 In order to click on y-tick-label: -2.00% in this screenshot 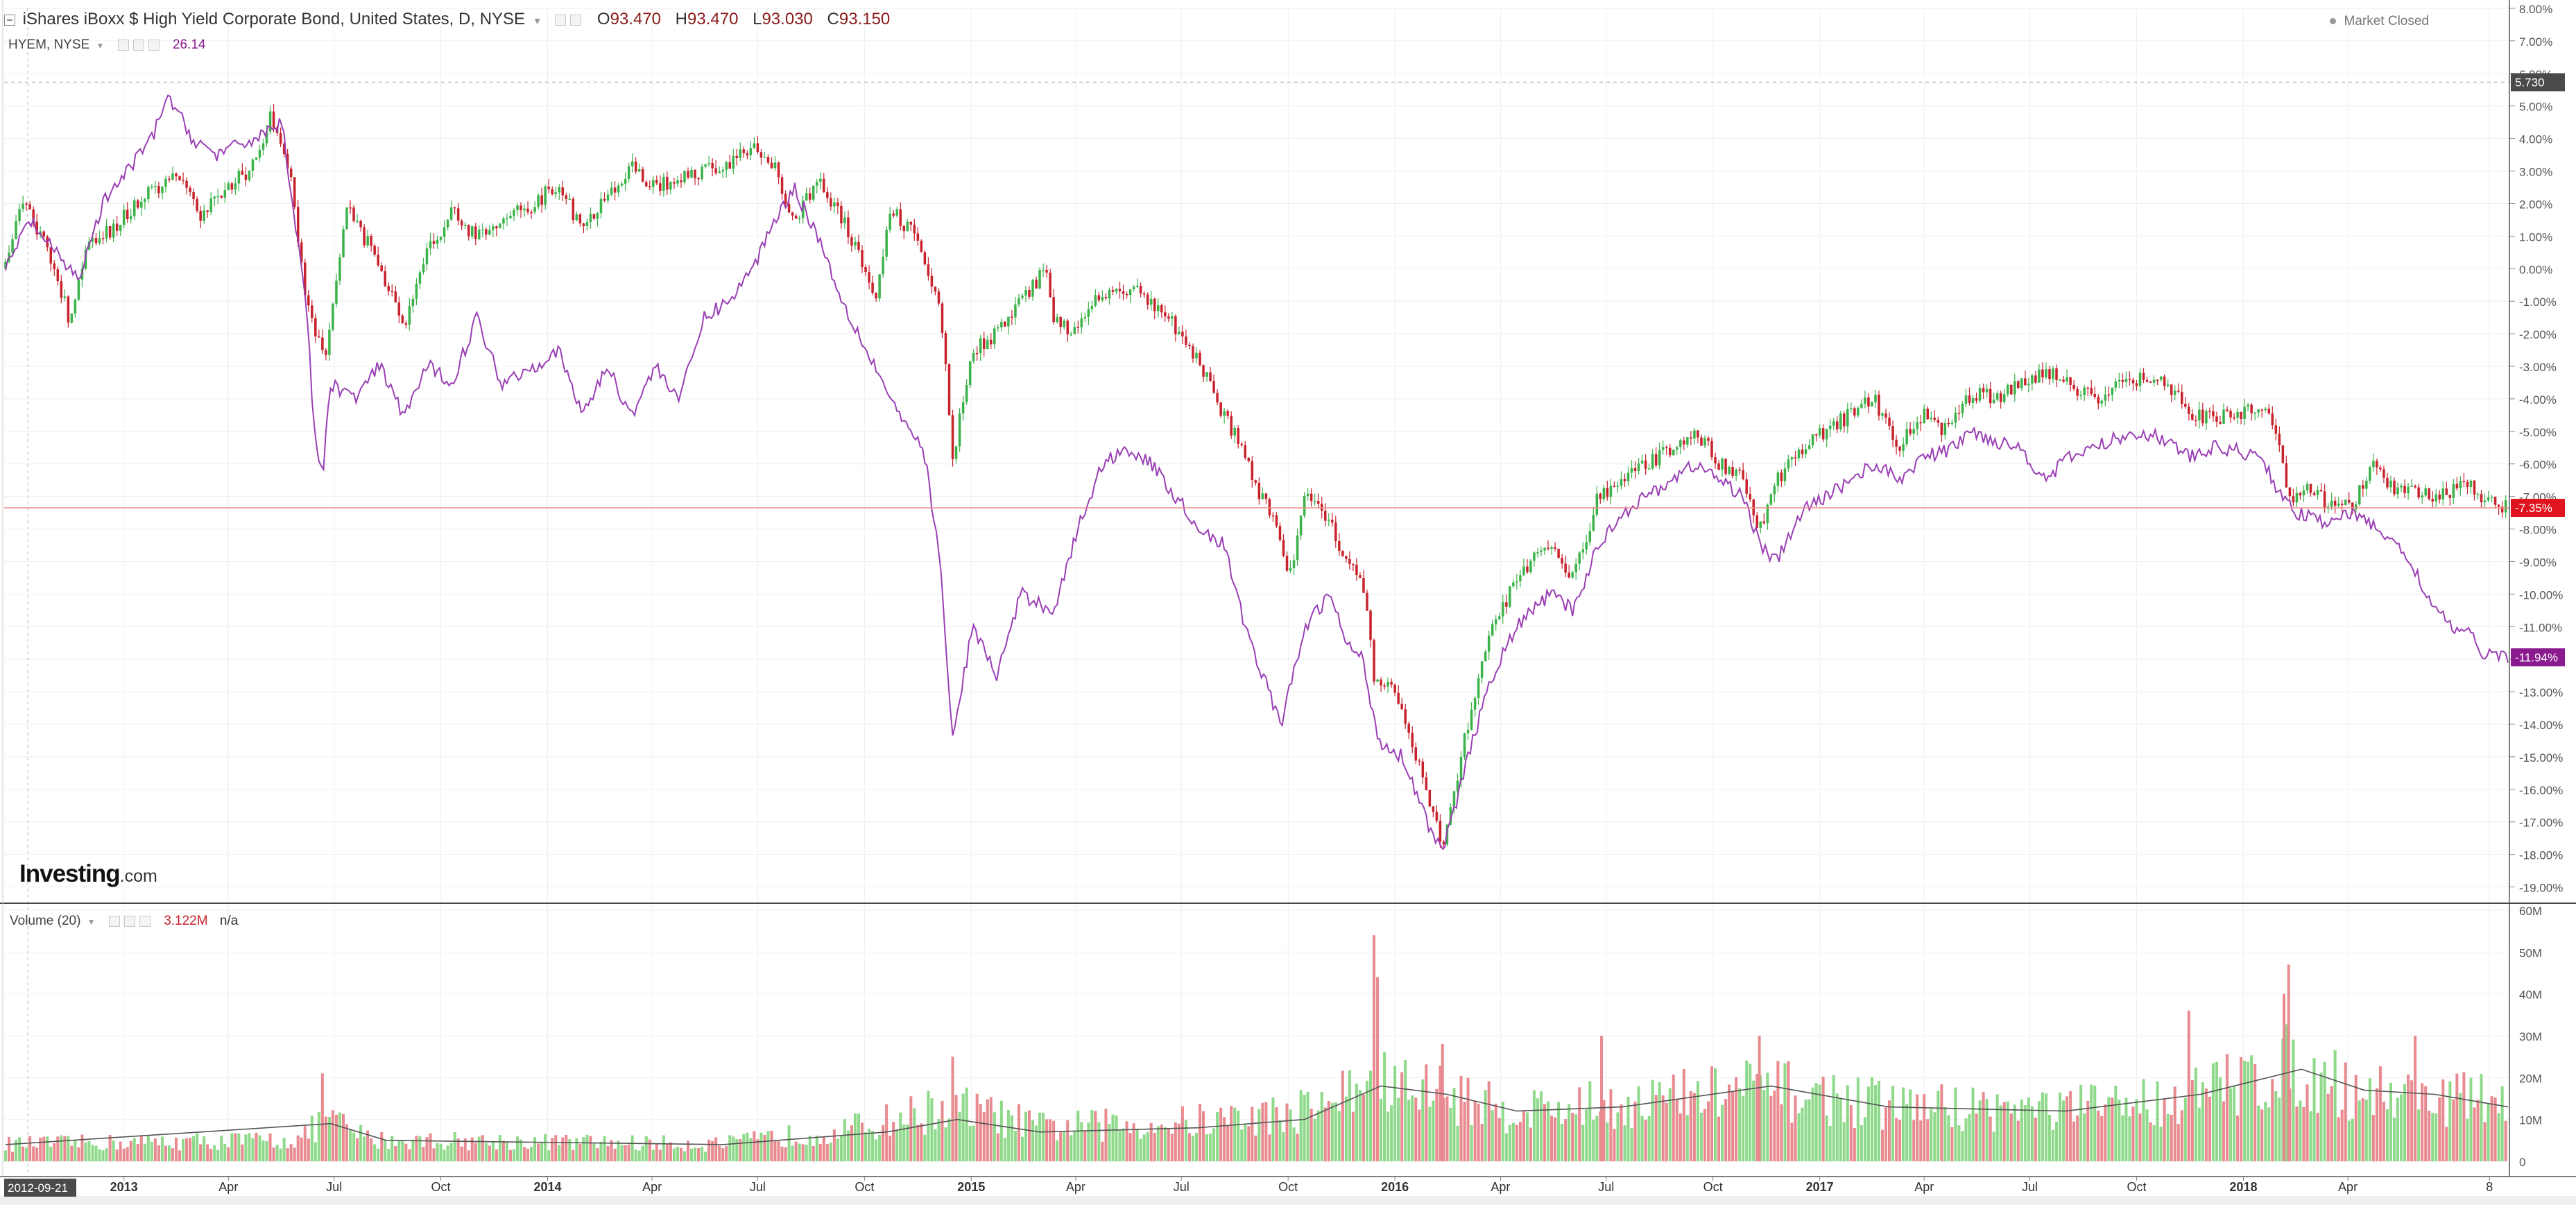, I will do `click(2538, 334)`.